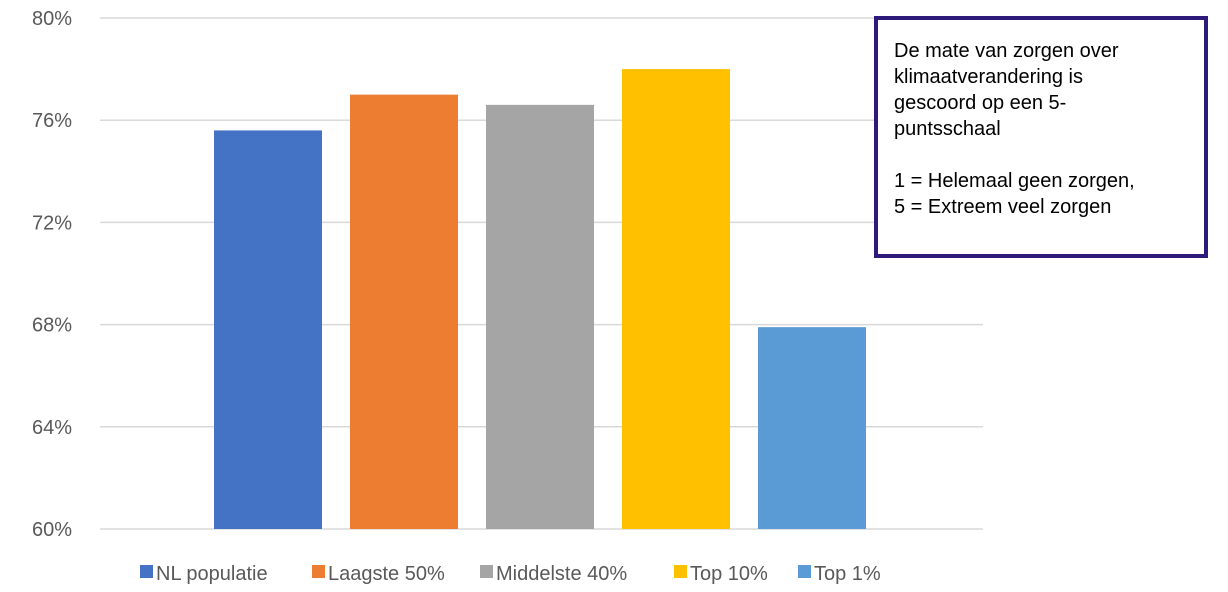 Image resolution: width=1228 pixels, height=592 pixels. I want to click on annotation-line: 1 = Helemaal geen zorgen,, so click(1014, 181).